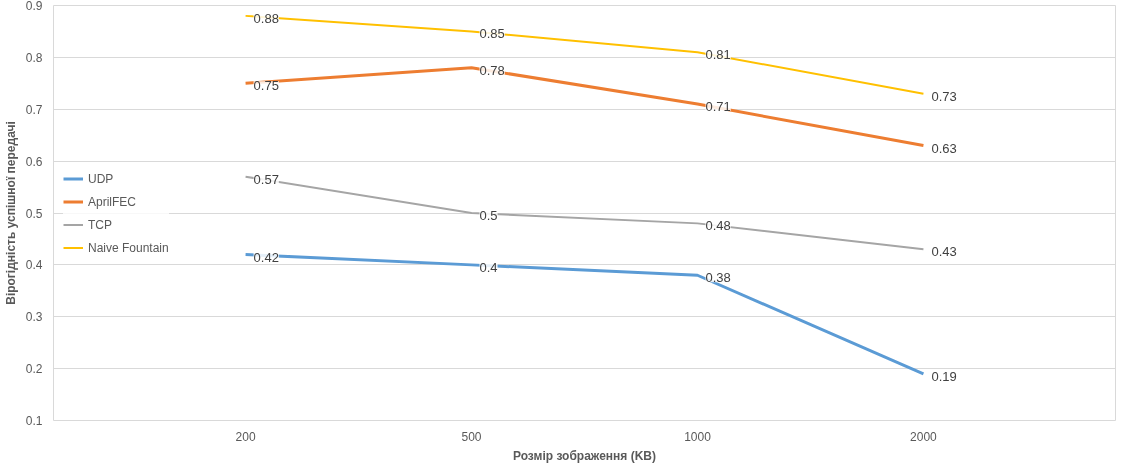  What do you see at coordinates (34, 213) in the screenshot?
I see `y-tick-label: 0.5` at bounding box center [34, 213].